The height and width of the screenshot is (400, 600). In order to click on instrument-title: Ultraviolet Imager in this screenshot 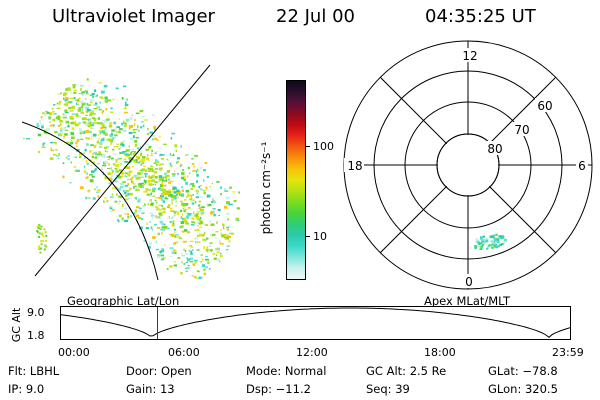, I will do `click(133, 16)`.